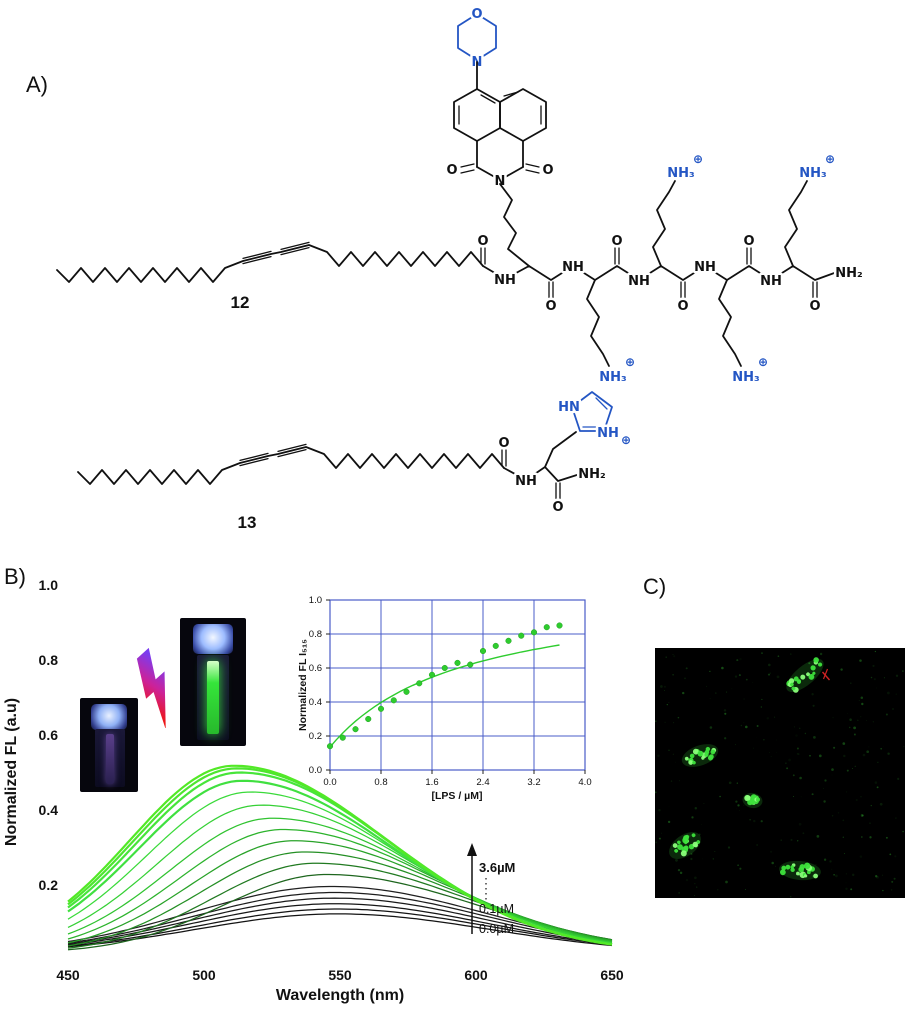 The width and height of the screenshot is (909, 1022). Describe the element at coordinates (247, 522) in the screenshot. I see `compound-13-label: 13` at that location.